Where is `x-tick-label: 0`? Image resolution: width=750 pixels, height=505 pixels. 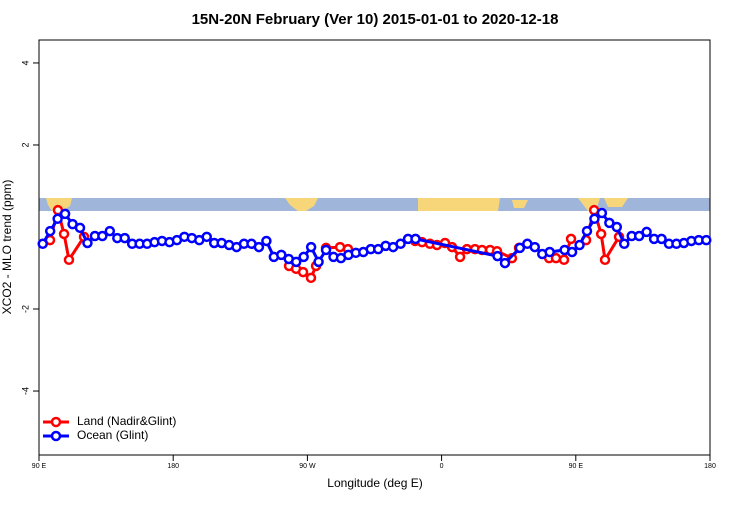
x-tick-label: 0 is located at coordinates (442, 466).